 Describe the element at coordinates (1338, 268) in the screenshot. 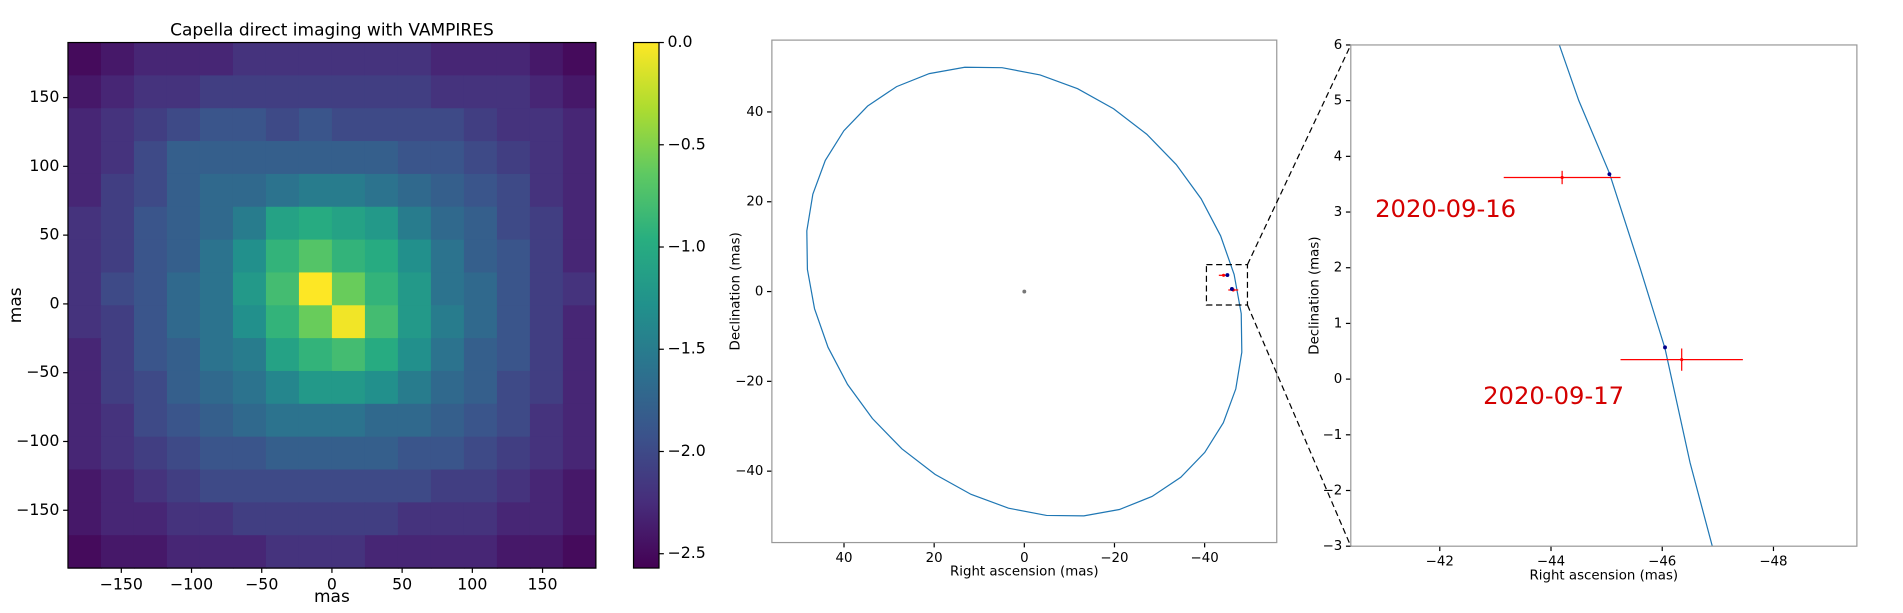

I see `y-tick-label: 2` at that location.